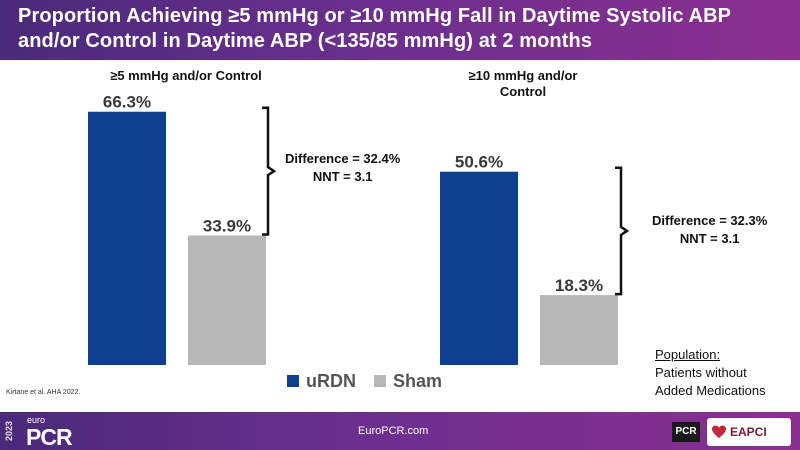 The width and height of the screenshot is (800, 450). Describe the element at coordinates (36, 420) in the screenshot. I see `footer-euro-text: euro` at that location.